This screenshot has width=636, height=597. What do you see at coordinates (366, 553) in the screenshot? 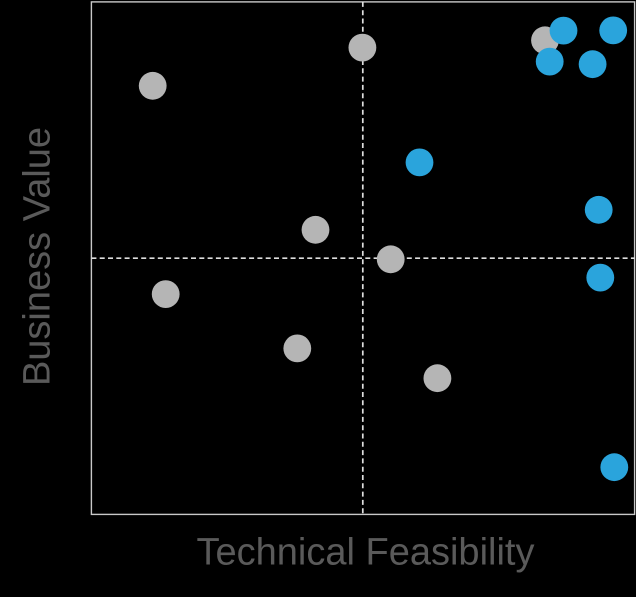
I see `svg-text: Technical Feasibility` at bounding box center [366, 553].